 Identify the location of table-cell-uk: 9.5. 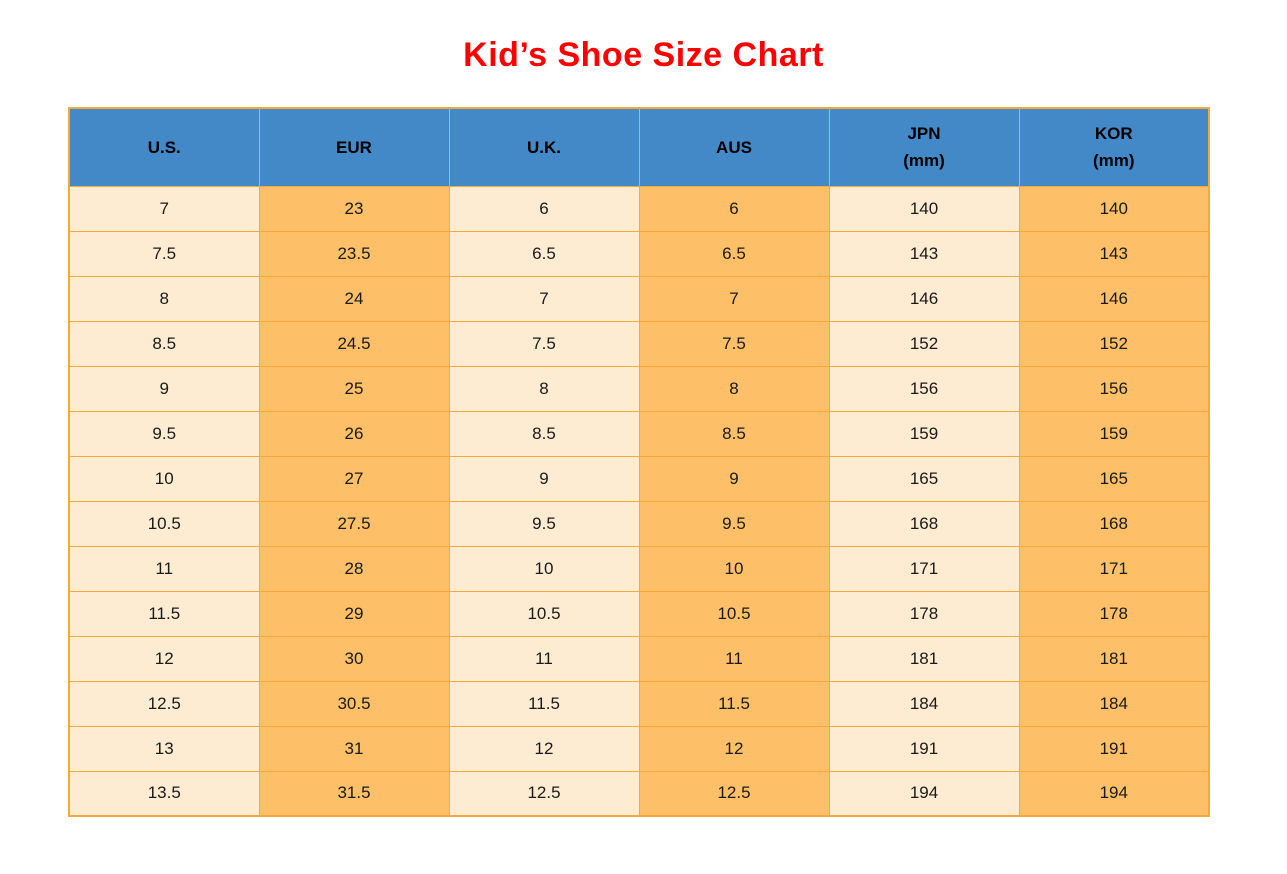
(544, 523).